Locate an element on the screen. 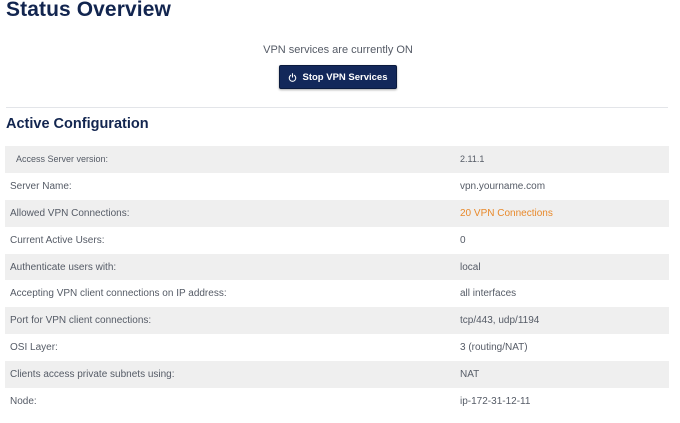 The width and height of the screenshot is (680, 423). section-divider is located at coordinates (337, 107).